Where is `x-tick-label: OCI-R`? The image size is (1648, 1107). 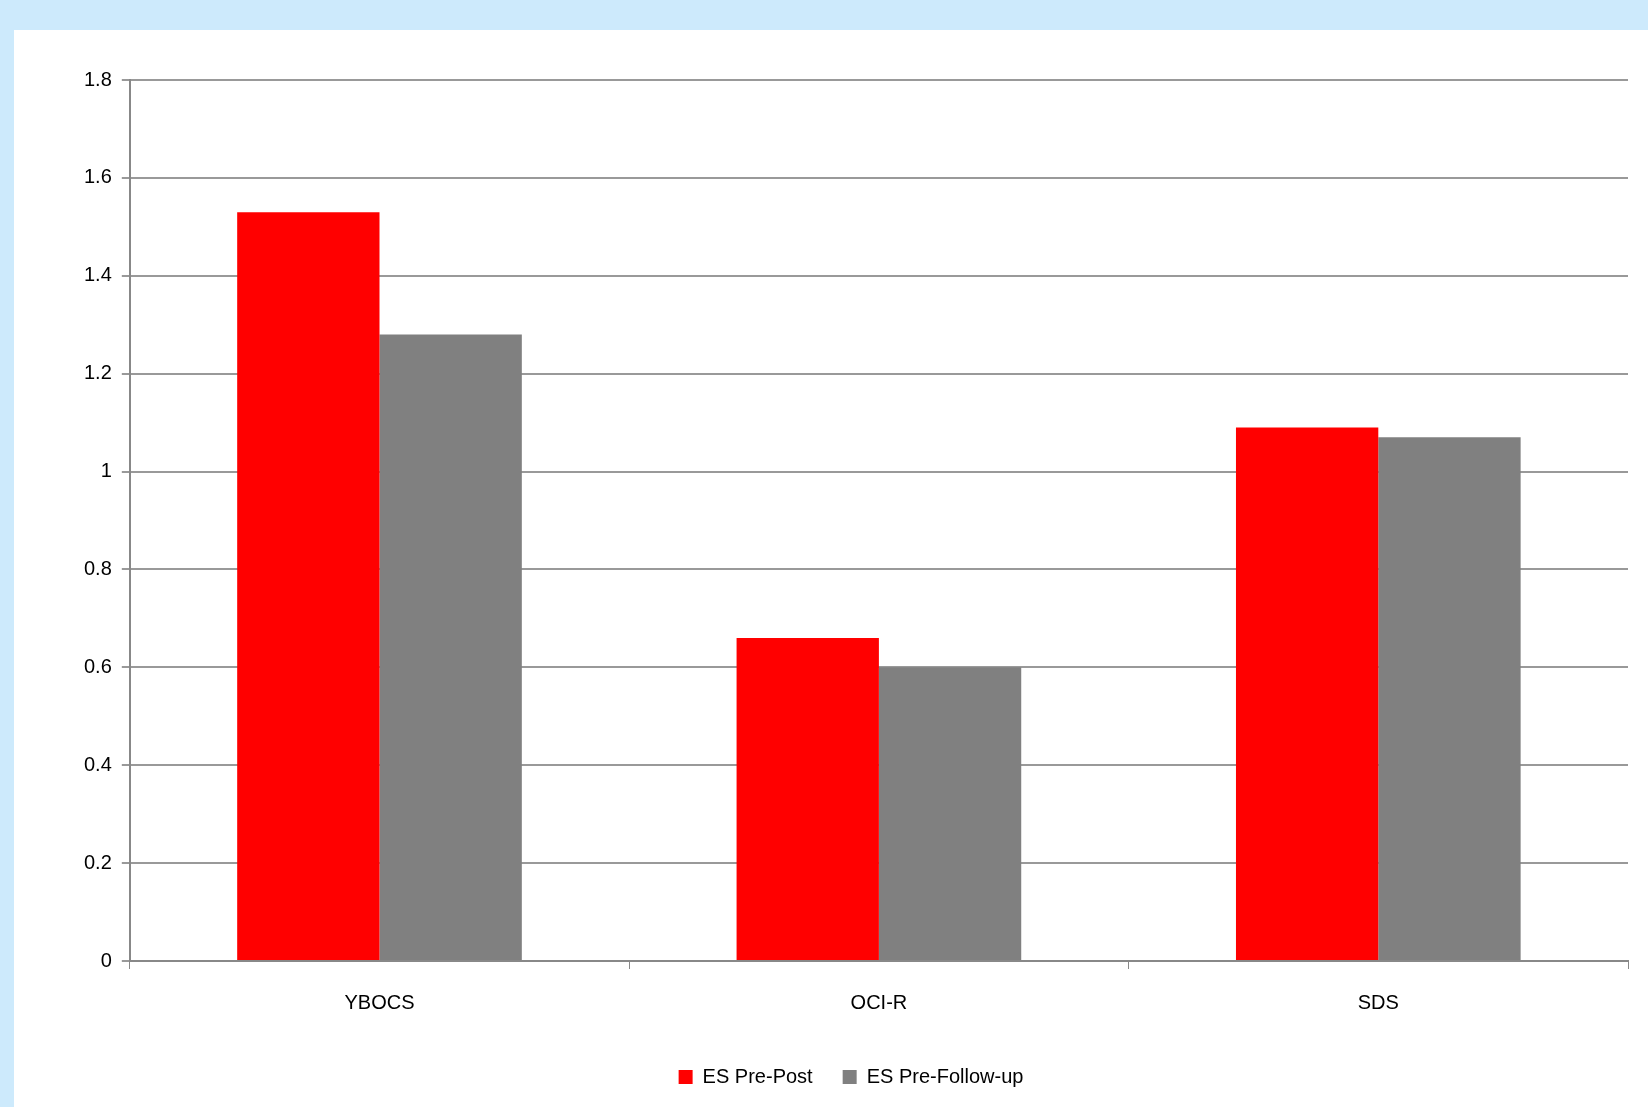 x-tick-label: OCI-R is located at coordinates (879, 1001).